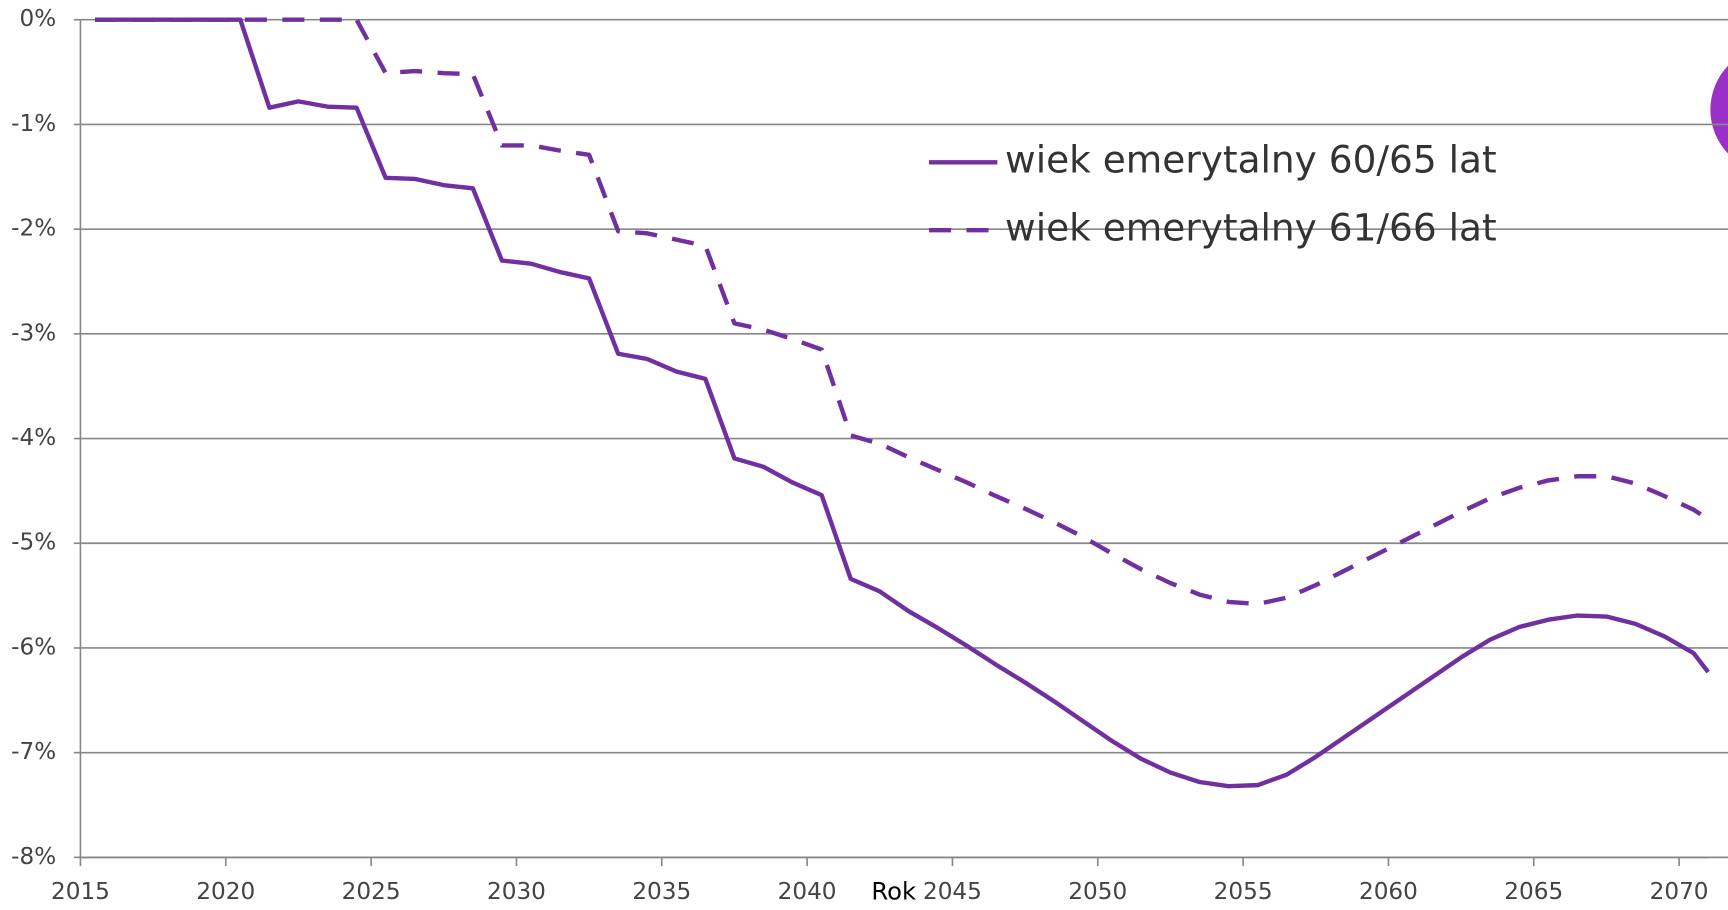 The height and width of the screenshot is (910, 1728). I want to click on y-tick-label: -3%, so click(33, 333).